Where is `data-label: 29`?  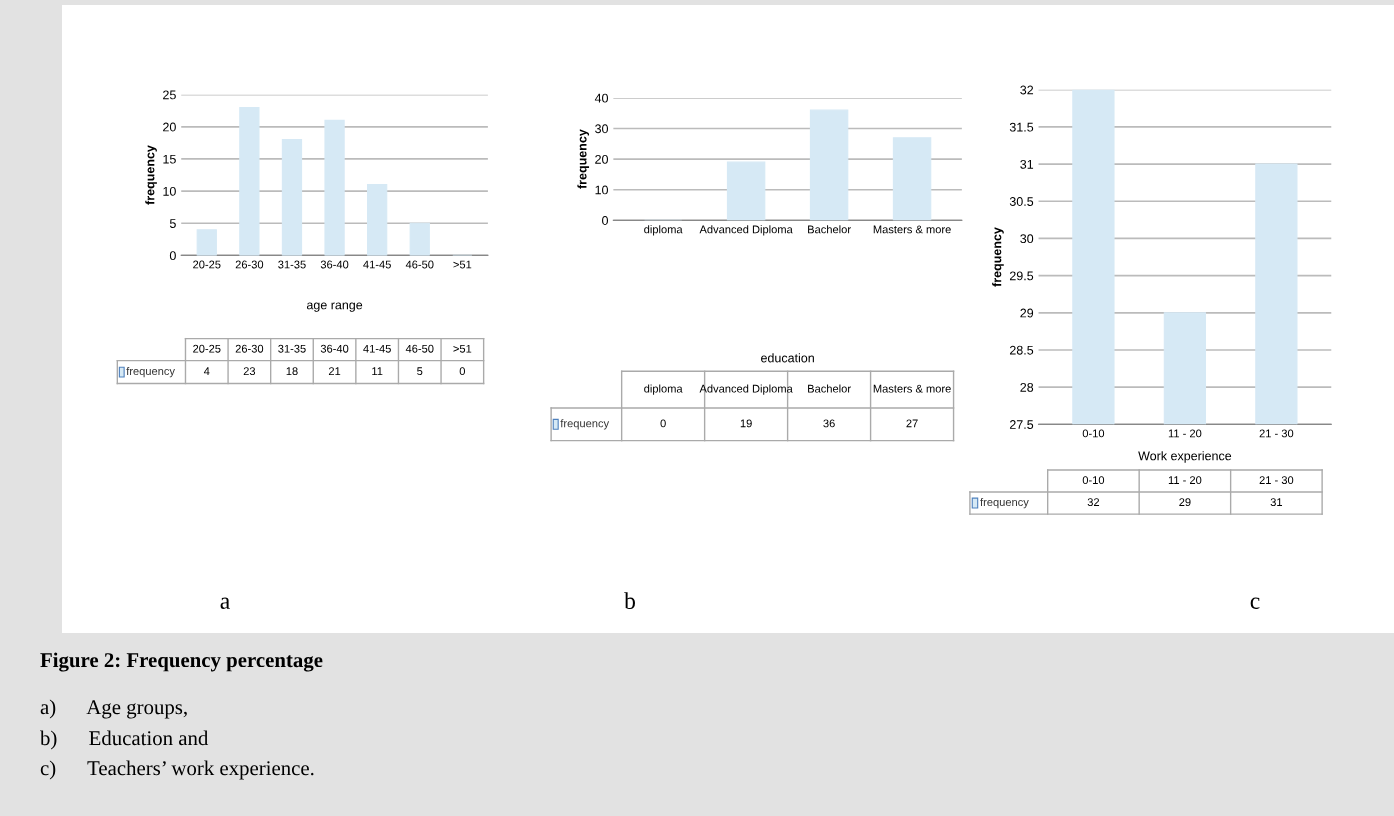
data-label: 29 is located at coordinates (1185, 502).